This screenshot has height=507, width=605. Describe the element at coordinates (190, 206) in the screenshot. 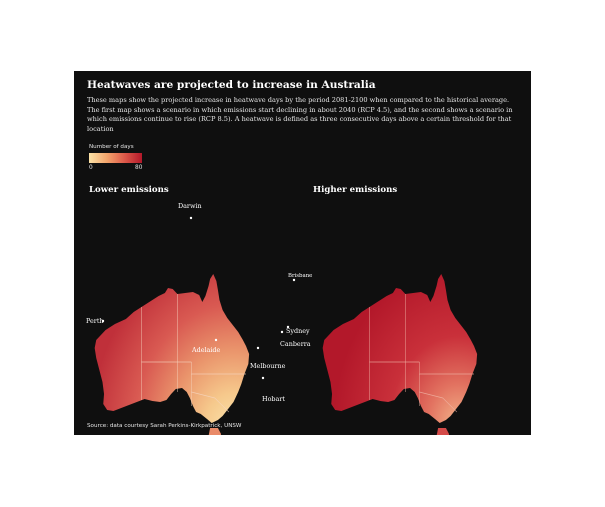

I see `city-label-darwin: Darwin` at that location.